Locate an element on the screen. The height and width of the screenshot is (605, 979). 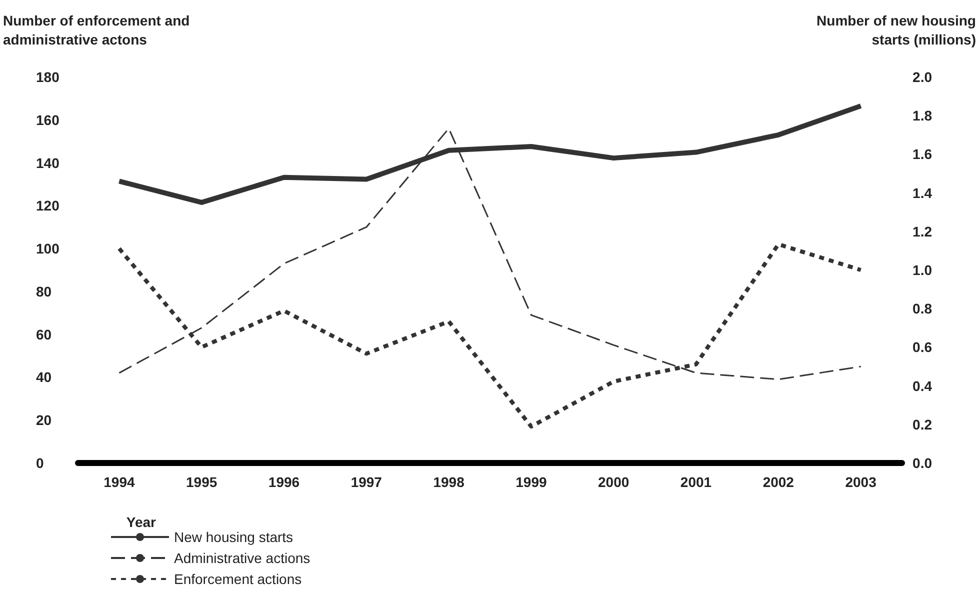
x-tick-label: 2000 is located at coordinates (614, 482).